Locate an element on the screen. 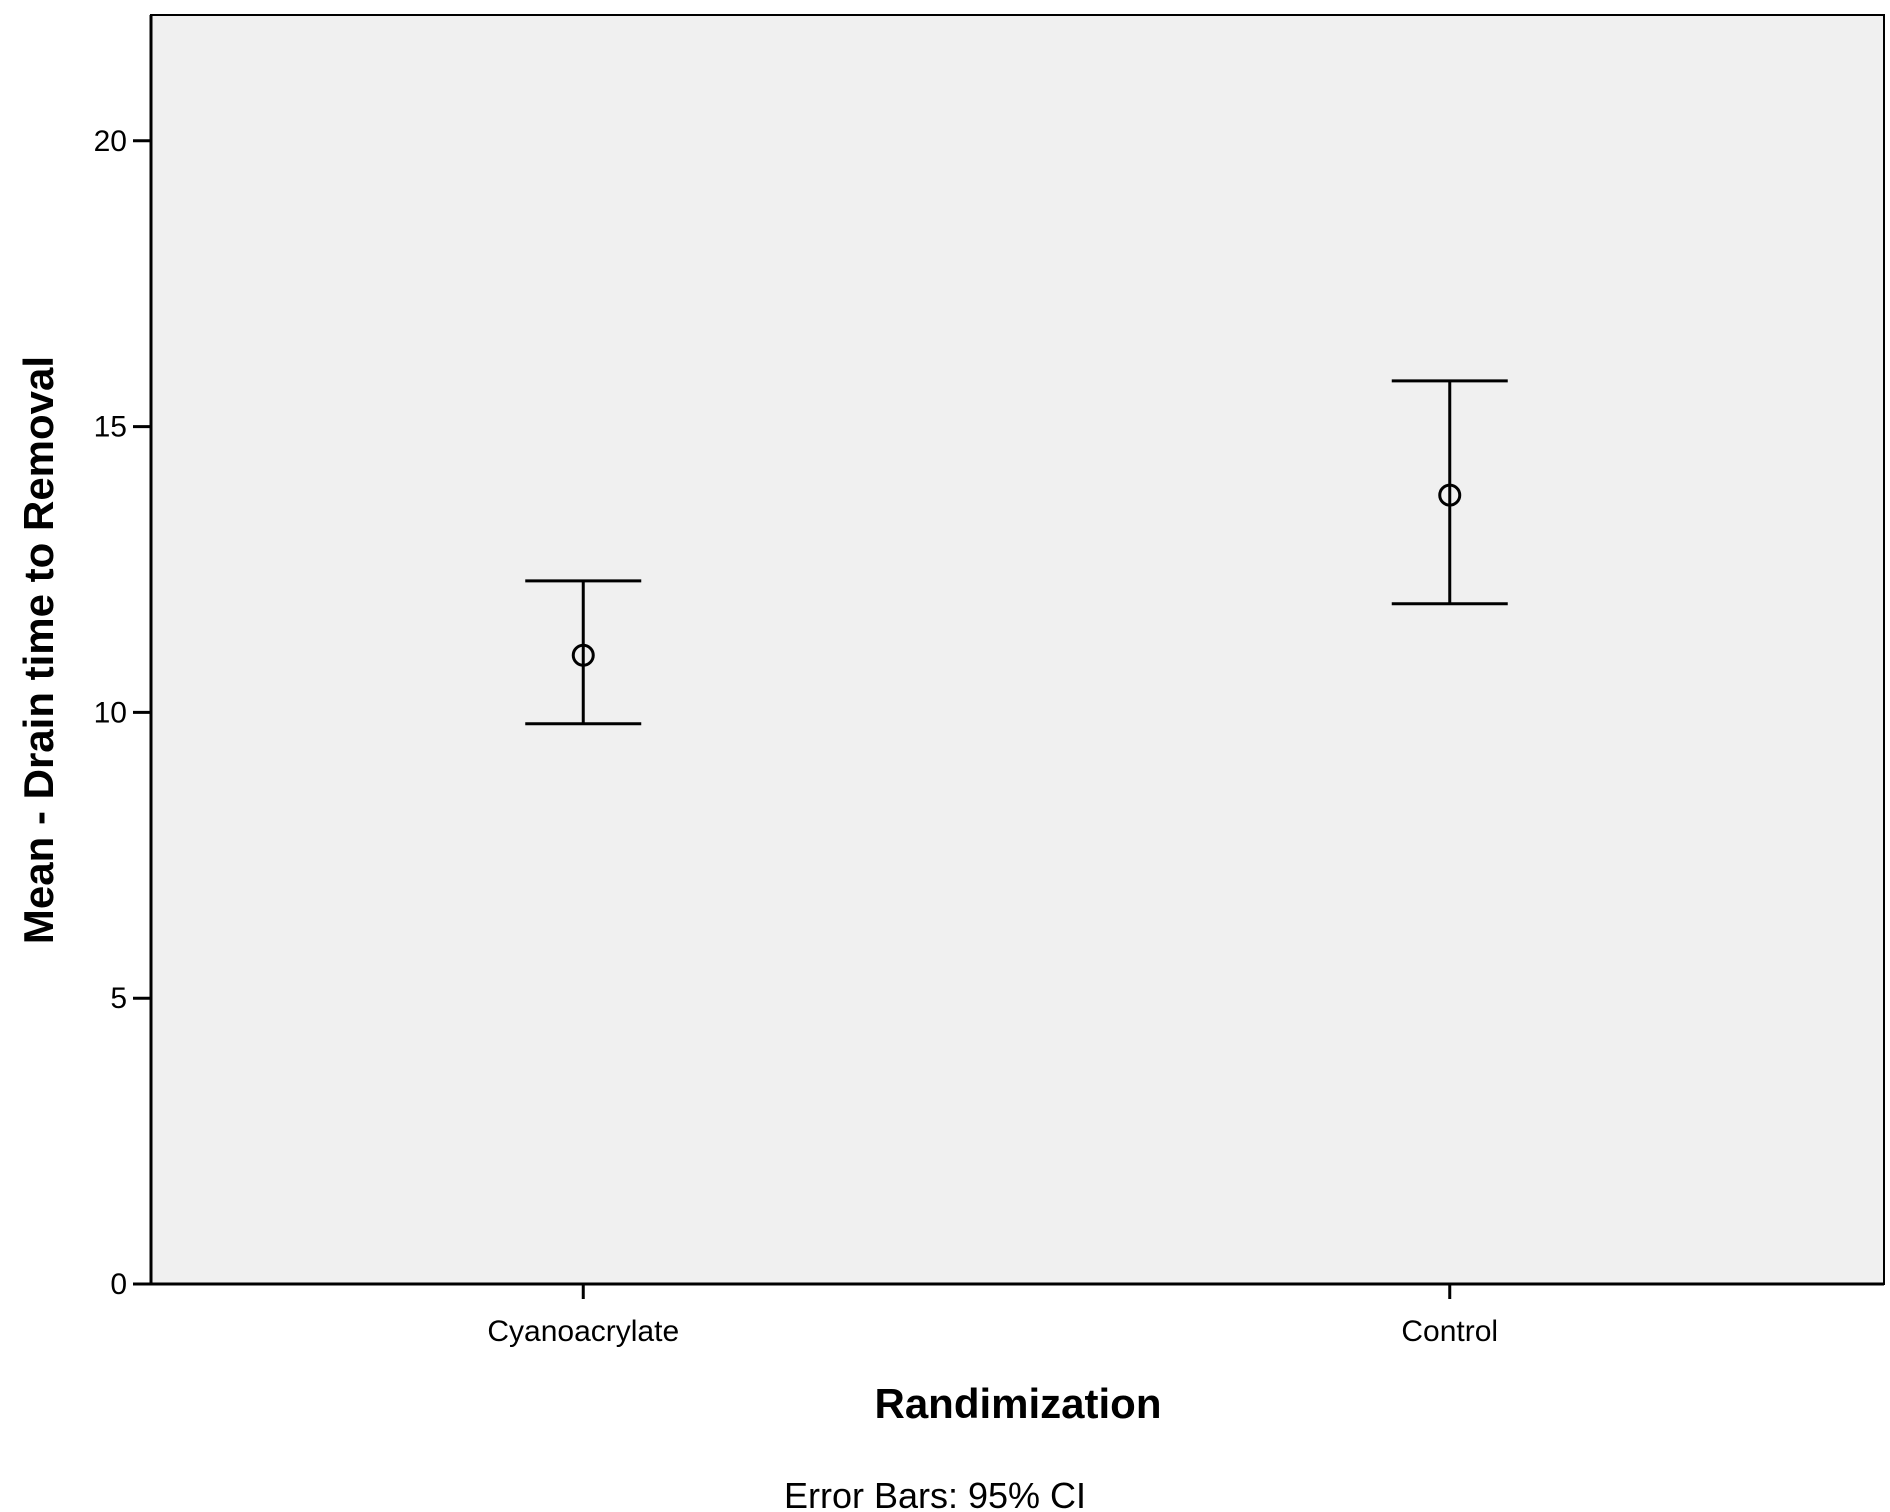 The height and width of the screenshot is (1512, 1890). y-axis-title: Mean - Drain time to Removal is located at coordinates (38, 650).